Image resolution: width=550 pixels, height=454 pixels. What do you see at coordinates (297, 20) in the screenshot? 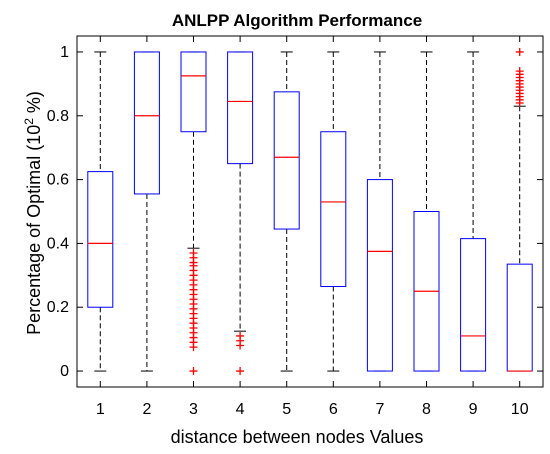
I see `chart-title: ANLPP Algorithm Performance` at bounding box center [297, 20].